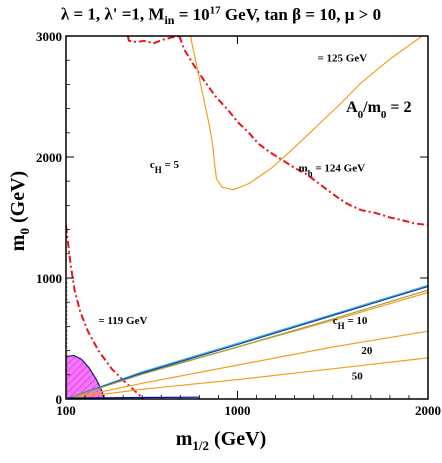 The height and width of the screenshot is (463, 442). I want to click on y-axis-label: m0 (GeV), so click(19, 211).